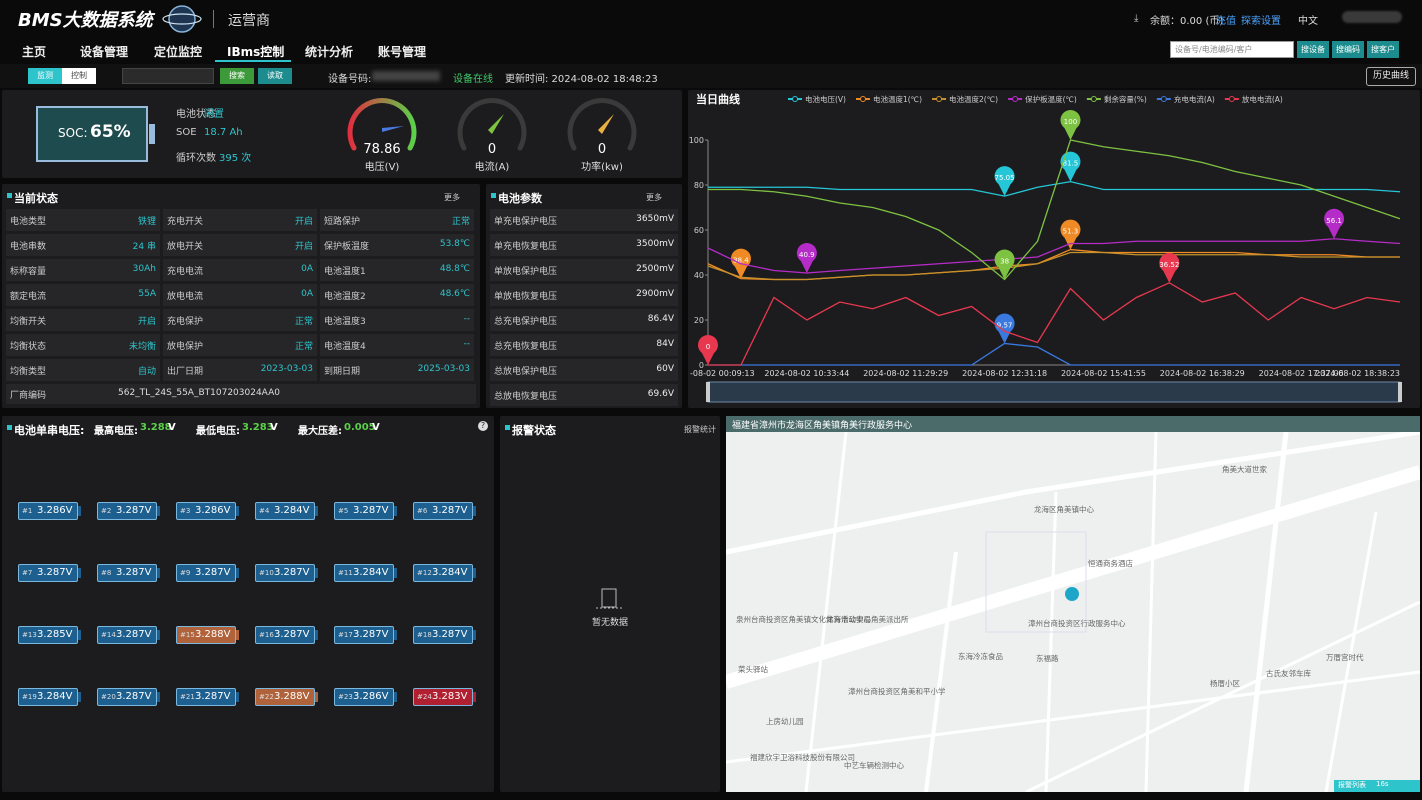 The width and height of the screenshot is (1422, 800). Describe the element at coordinates (1004, 262) in the screenshot. I see `marker-label: 38` at that location.